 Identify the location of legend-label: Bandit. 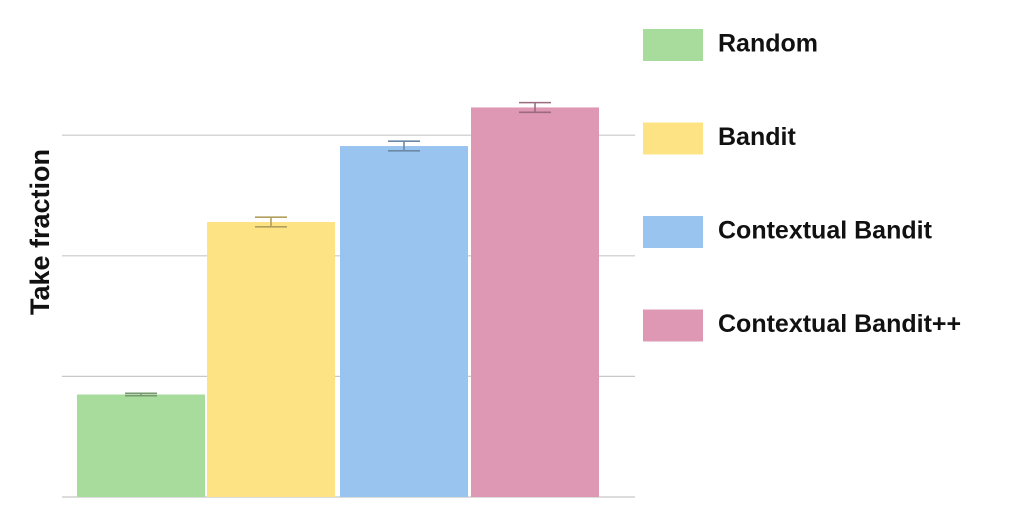
(757, 137).